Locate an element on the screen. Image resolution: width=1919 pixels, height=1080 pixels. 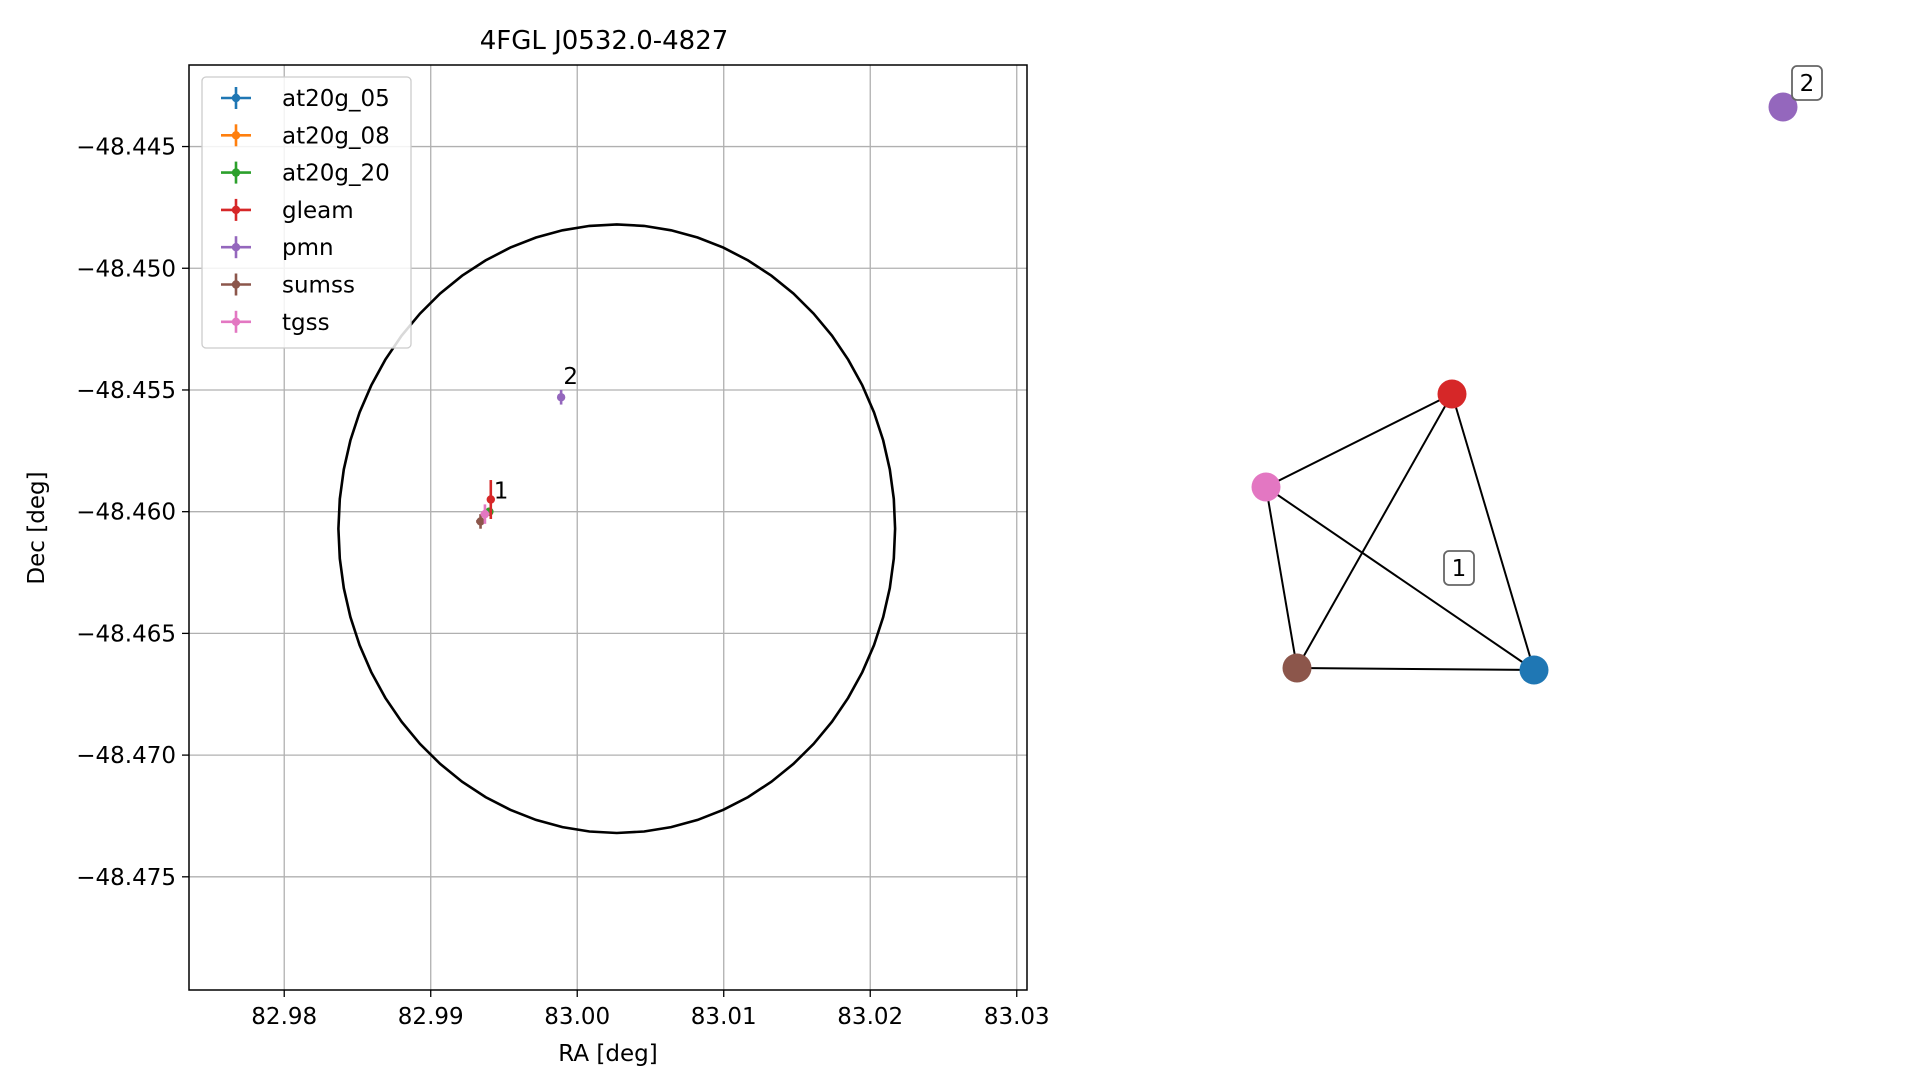
data-points is located at coordinates (521, 459).